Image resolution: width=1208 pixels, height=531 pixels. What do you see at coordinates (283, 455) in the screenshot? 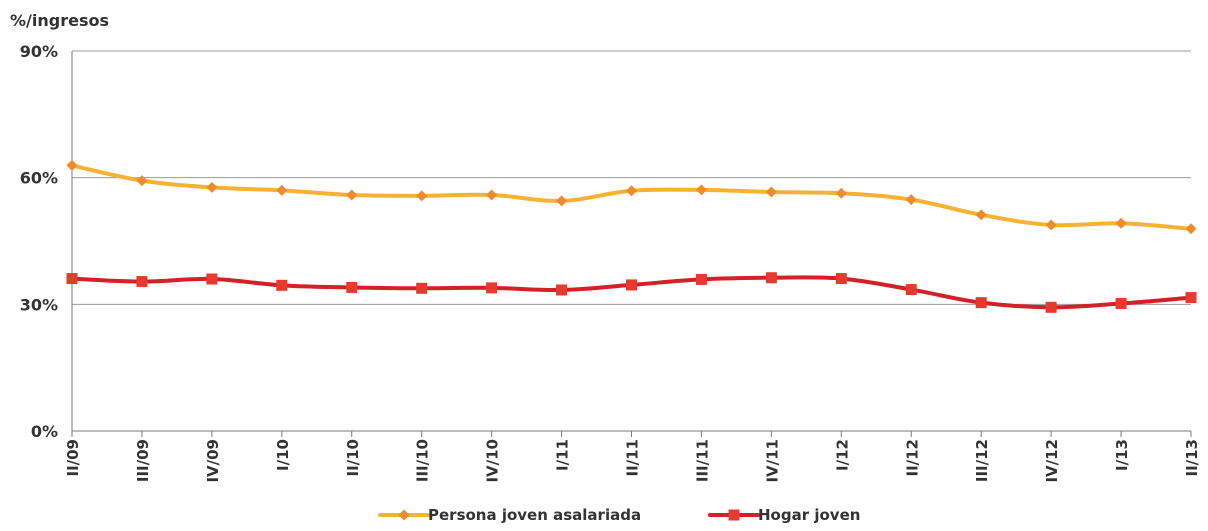
I see `x-tick-label: I/10` at bounding box center [283, 455].